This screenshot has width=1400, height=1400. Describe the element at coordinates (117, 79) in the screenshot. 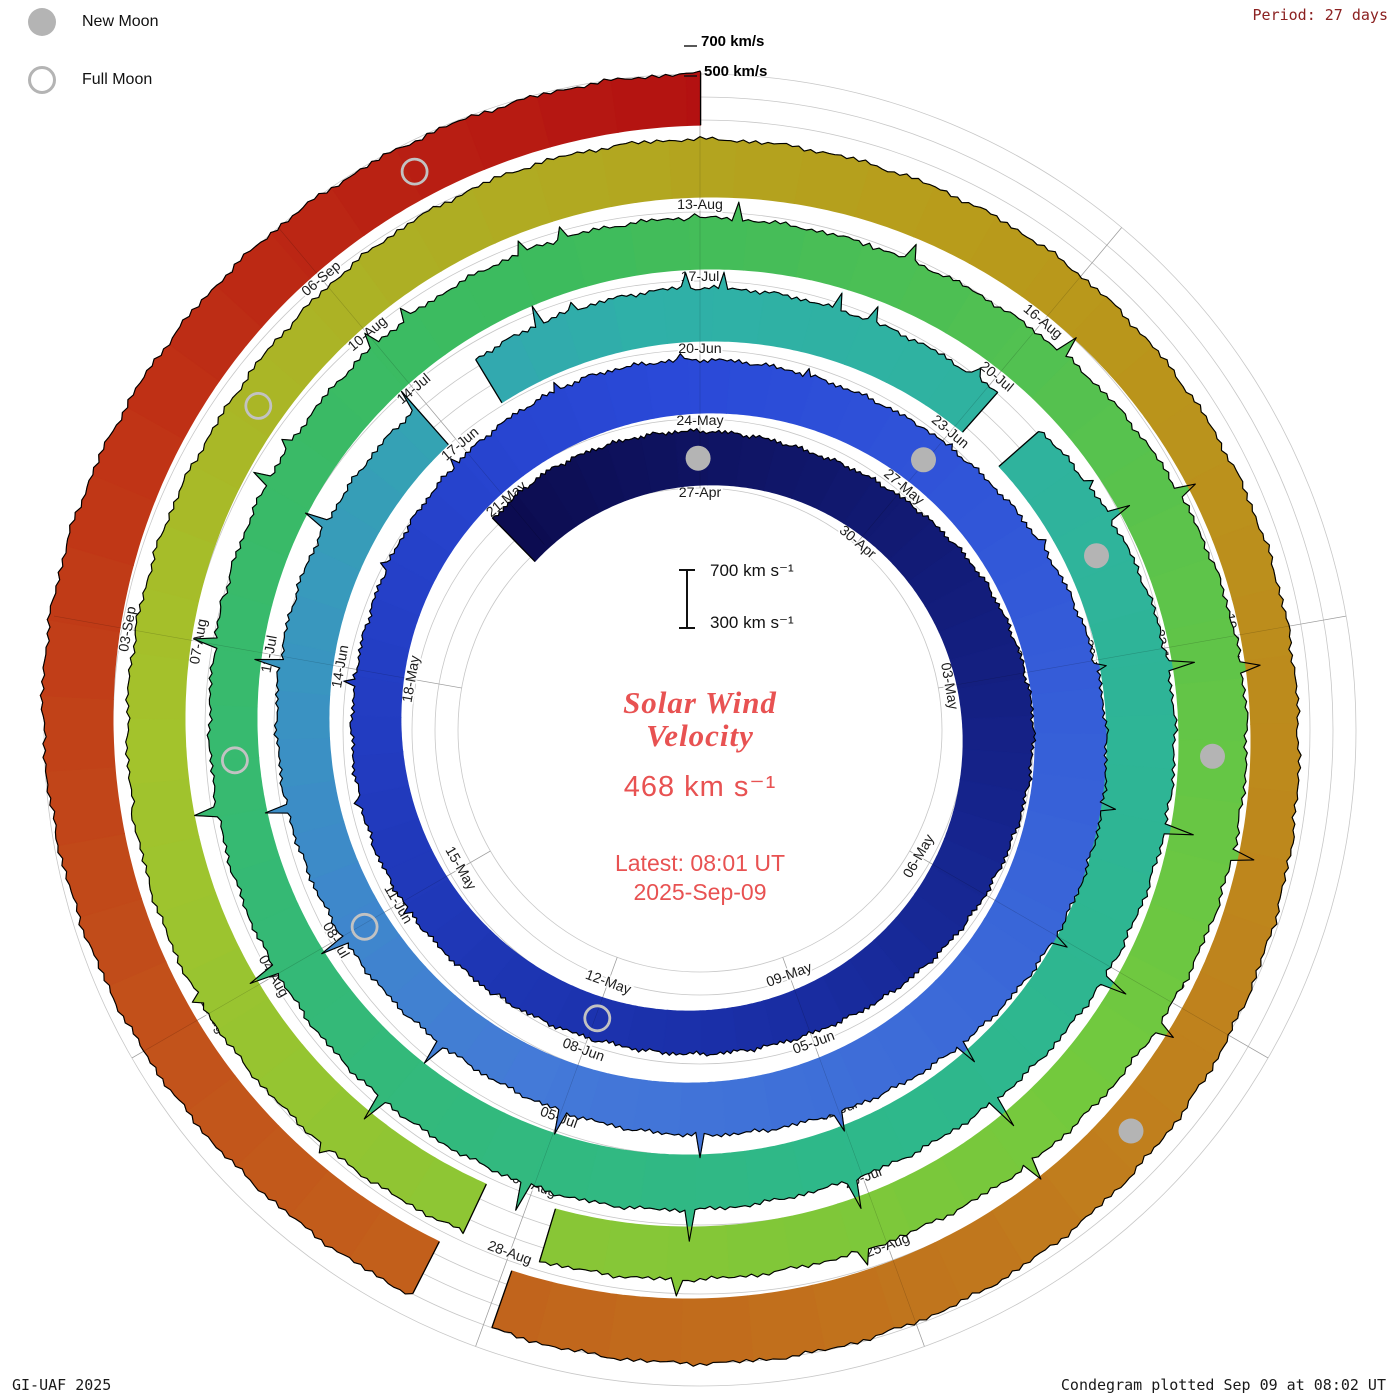

I see `full-moon-label: Full Moon` at that location.